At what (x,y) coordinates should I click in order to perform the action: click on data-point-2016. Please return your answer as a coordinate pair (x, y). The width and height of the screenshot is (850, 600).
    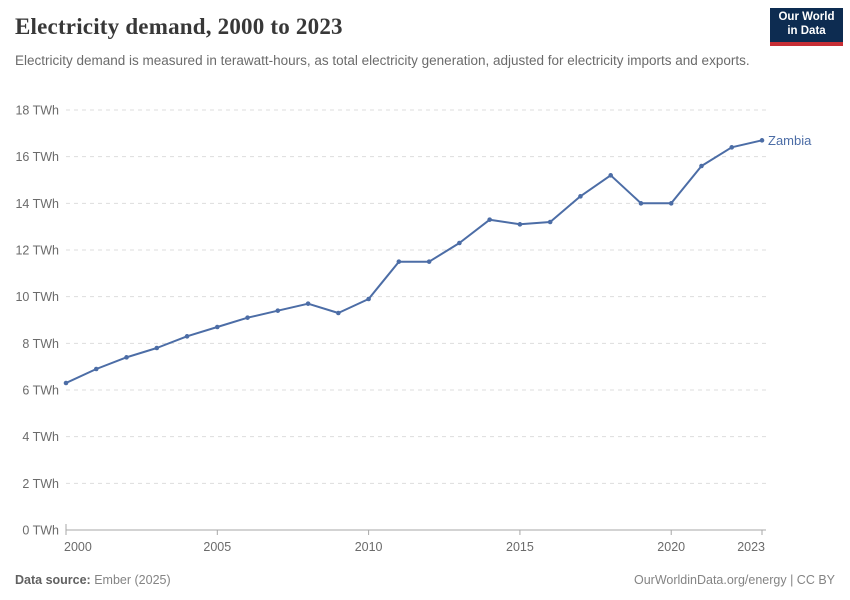
    Looking at the image, I should click on (550, 222).